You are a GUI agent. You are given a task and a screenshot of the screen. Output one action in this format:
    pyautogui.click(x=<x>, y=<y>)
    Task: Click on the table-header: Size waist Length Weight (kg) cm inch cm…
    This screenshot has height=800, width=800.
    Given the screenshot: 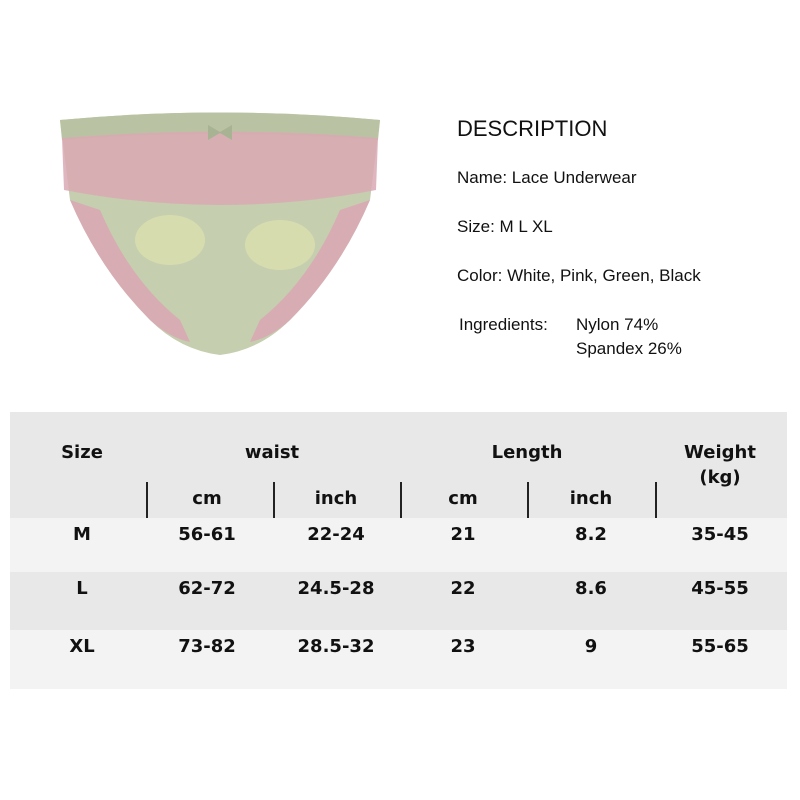 What is the action you would take?
    pyautogui.click(x=398, y=465)
    